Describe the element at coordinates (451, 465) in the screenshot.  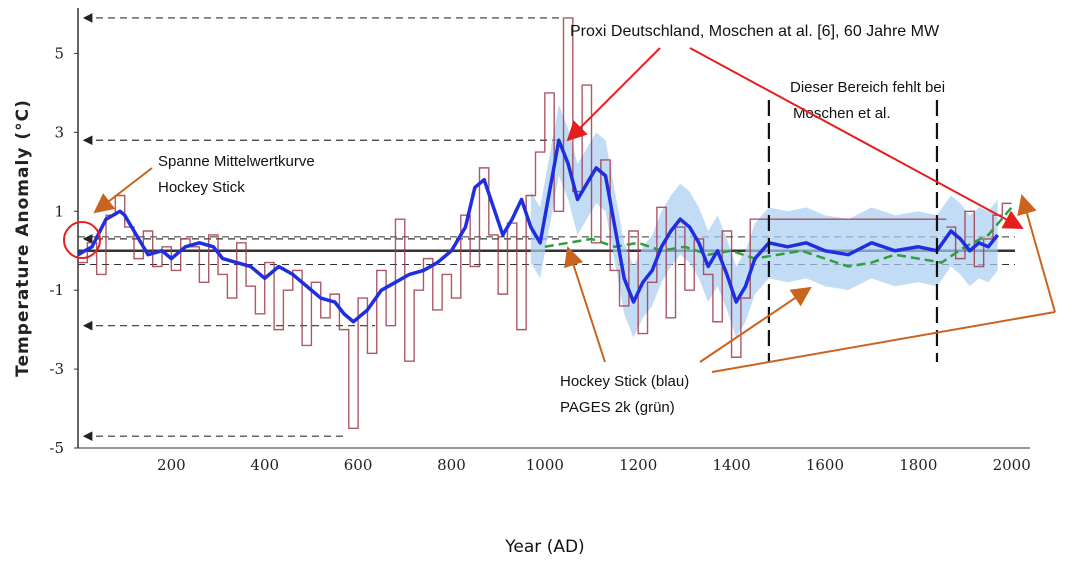
I see `x-tick-label: 800` at that location.